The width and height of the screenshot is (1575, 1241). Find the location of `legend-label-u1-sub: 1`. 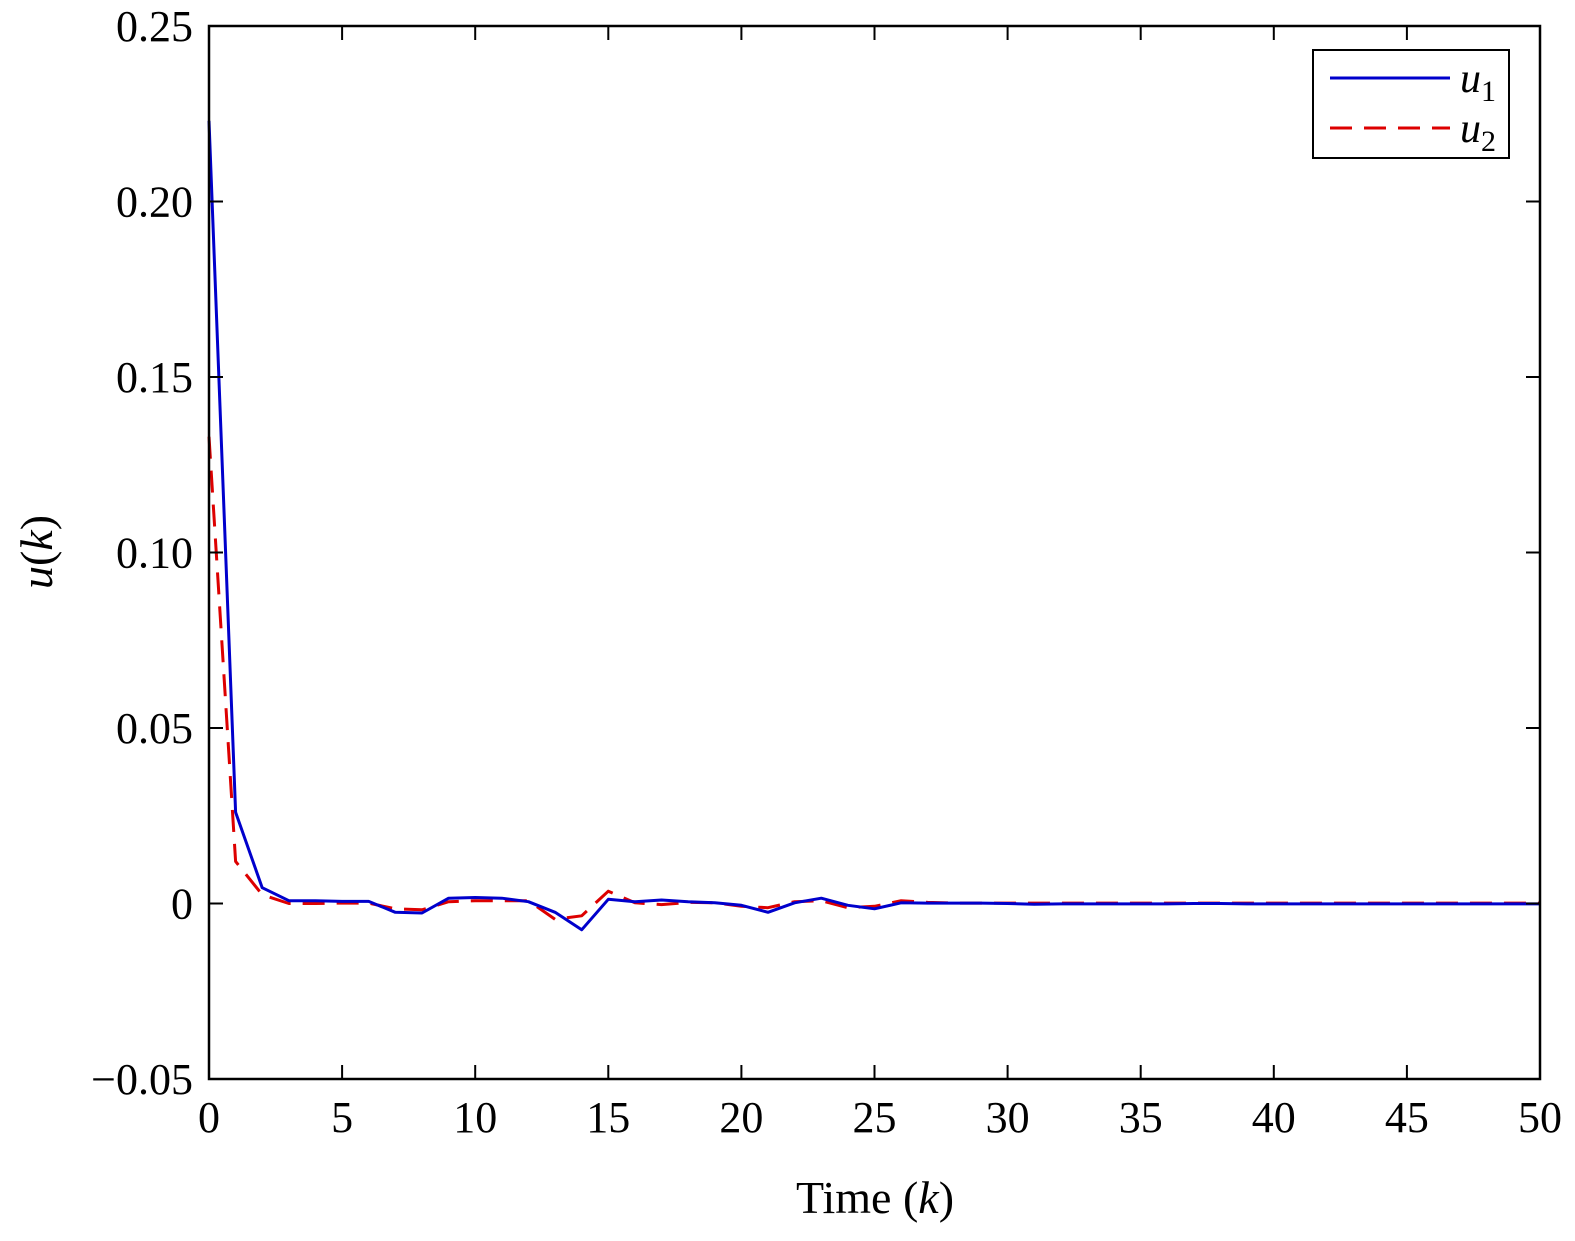

legend-label-u1-sub: 1 is located at coordinates (1488, 91).